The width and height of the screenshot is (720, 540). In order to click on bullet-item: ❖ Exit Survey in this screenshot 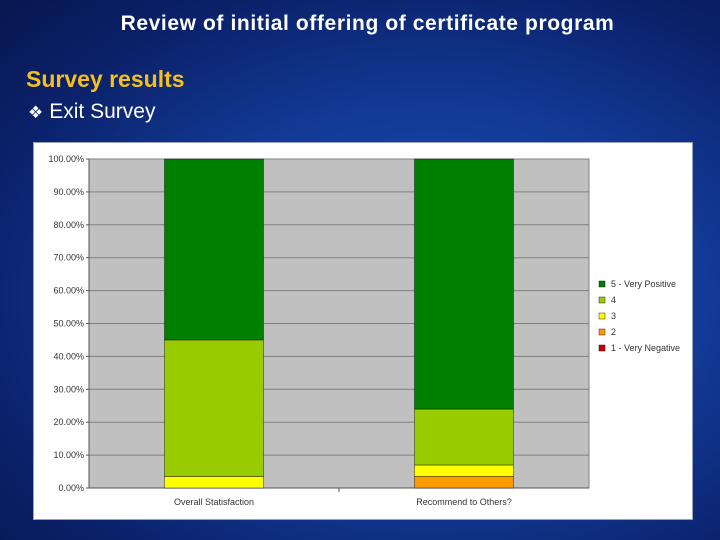, I will do `click(91, 112)`.